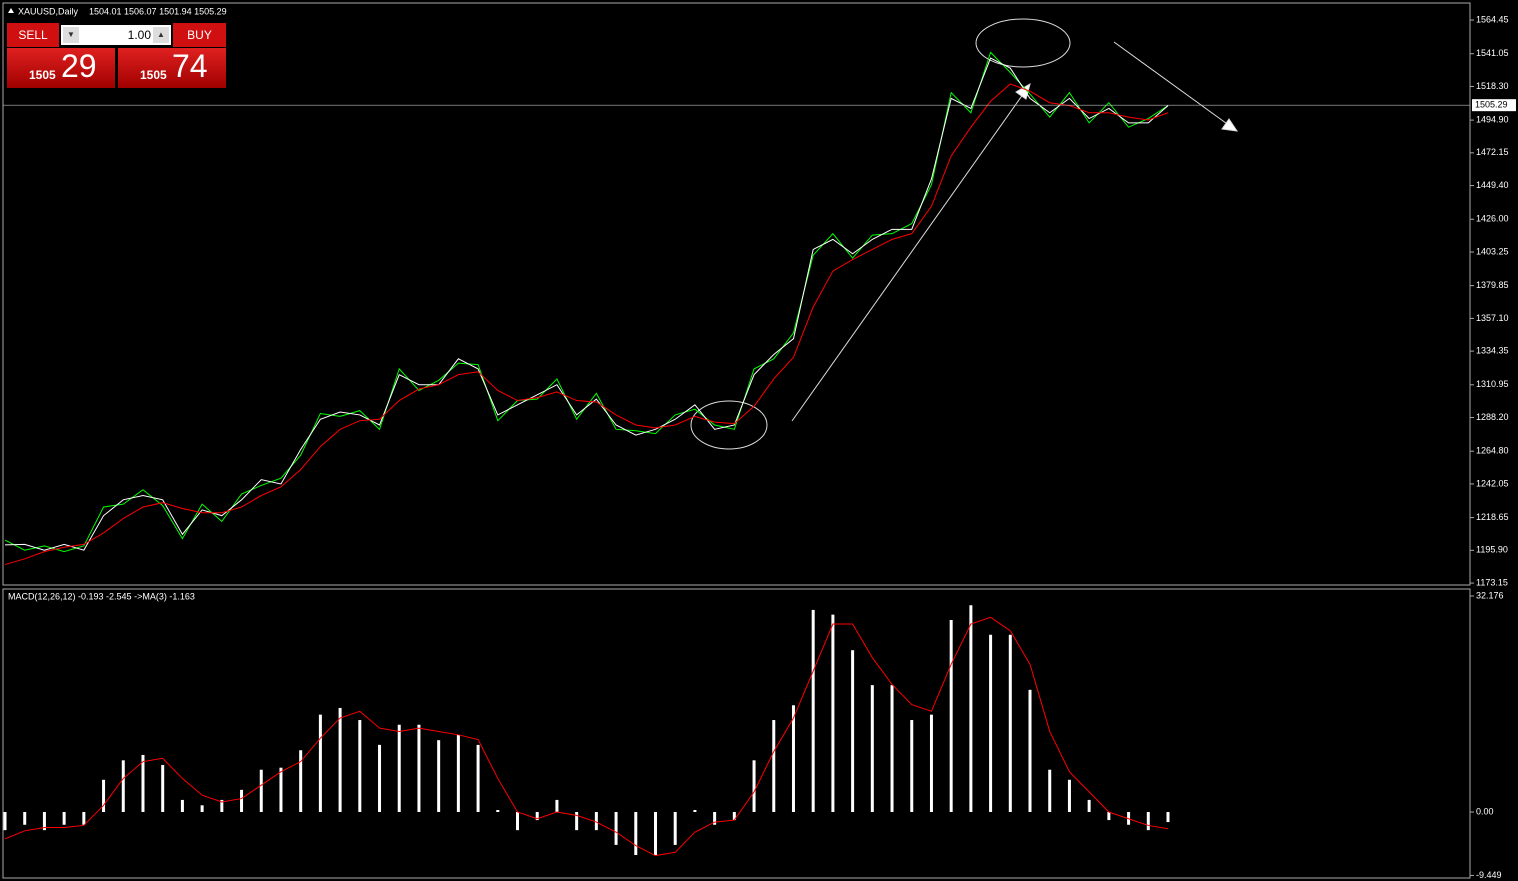  Describe the element at coordinates (79, 66) in the screenshot. I see `bid-small: 29` at that location.